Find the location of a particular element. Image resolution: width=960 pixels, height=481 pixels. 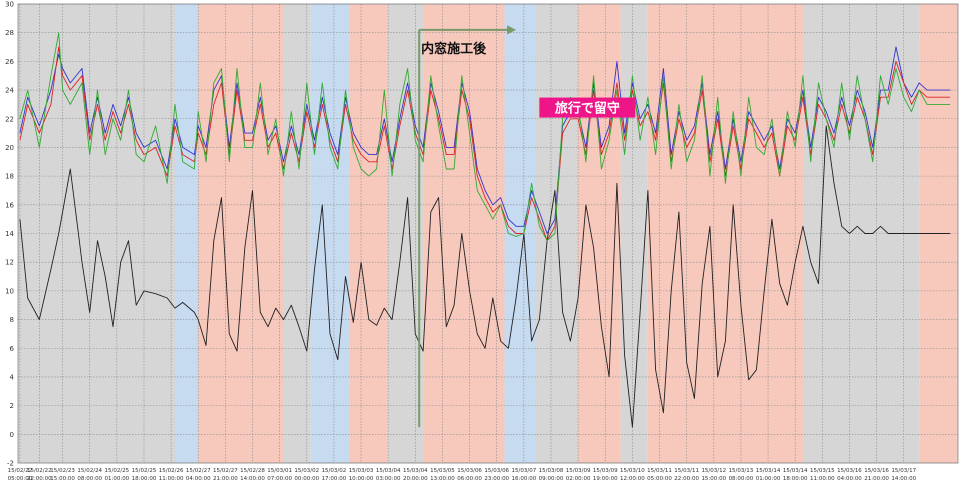

x-tick-label: 15/03/14 18:00:00 is located at coordinates (795, 474).